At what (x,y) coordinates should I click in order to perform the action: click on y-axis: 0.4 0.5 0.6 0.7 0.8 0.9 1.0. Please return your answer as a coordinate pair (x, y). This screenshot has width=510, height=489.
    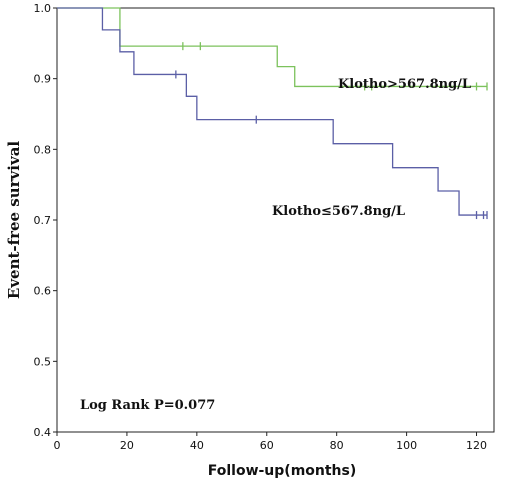
    Looking at the image, I should click on (45, 220).